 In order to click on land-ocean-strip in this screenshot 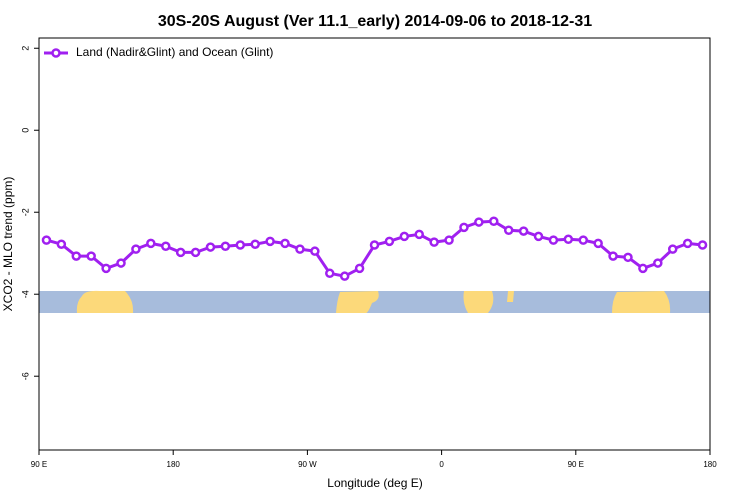, I will do `click(374, 301)`.